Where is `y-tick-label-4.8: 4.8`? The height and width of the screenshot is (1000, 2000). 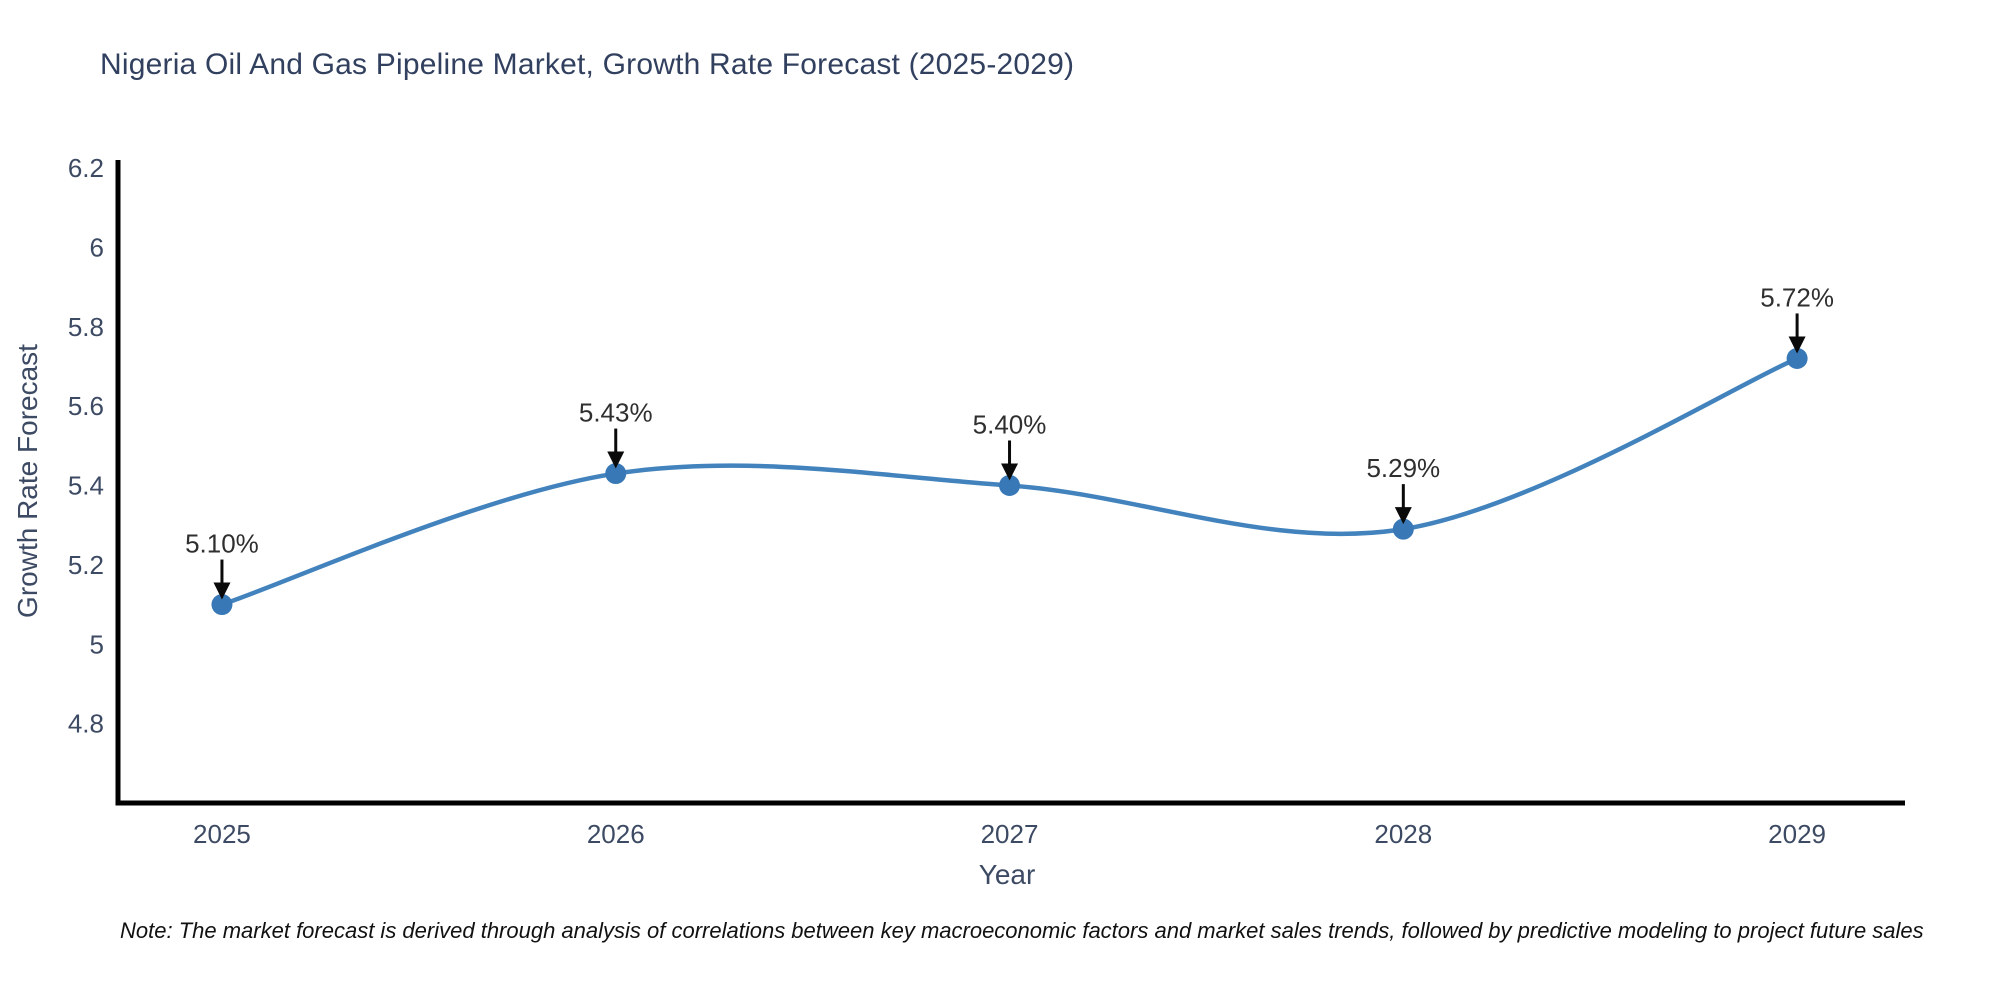 y-tick-label-4.8: 4.8 is located at coordinates (86, 724).